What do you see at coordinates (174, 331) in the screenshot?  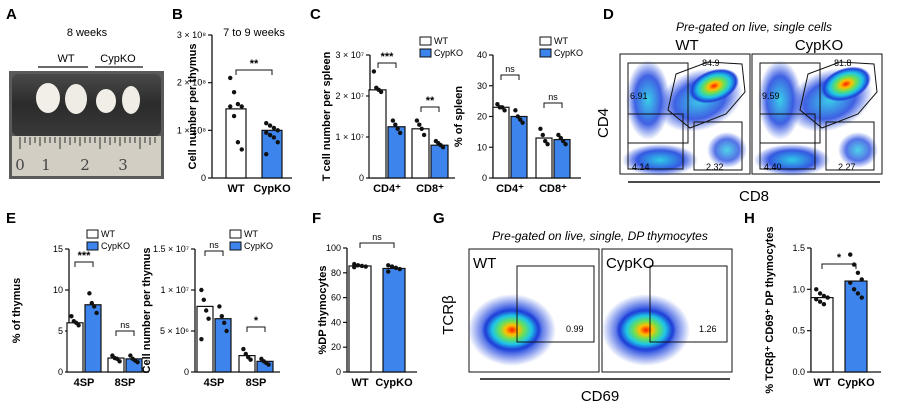 I see `chart-e2-y-tick-label: 5 × 10⁶` at bounding box center [174, 331].